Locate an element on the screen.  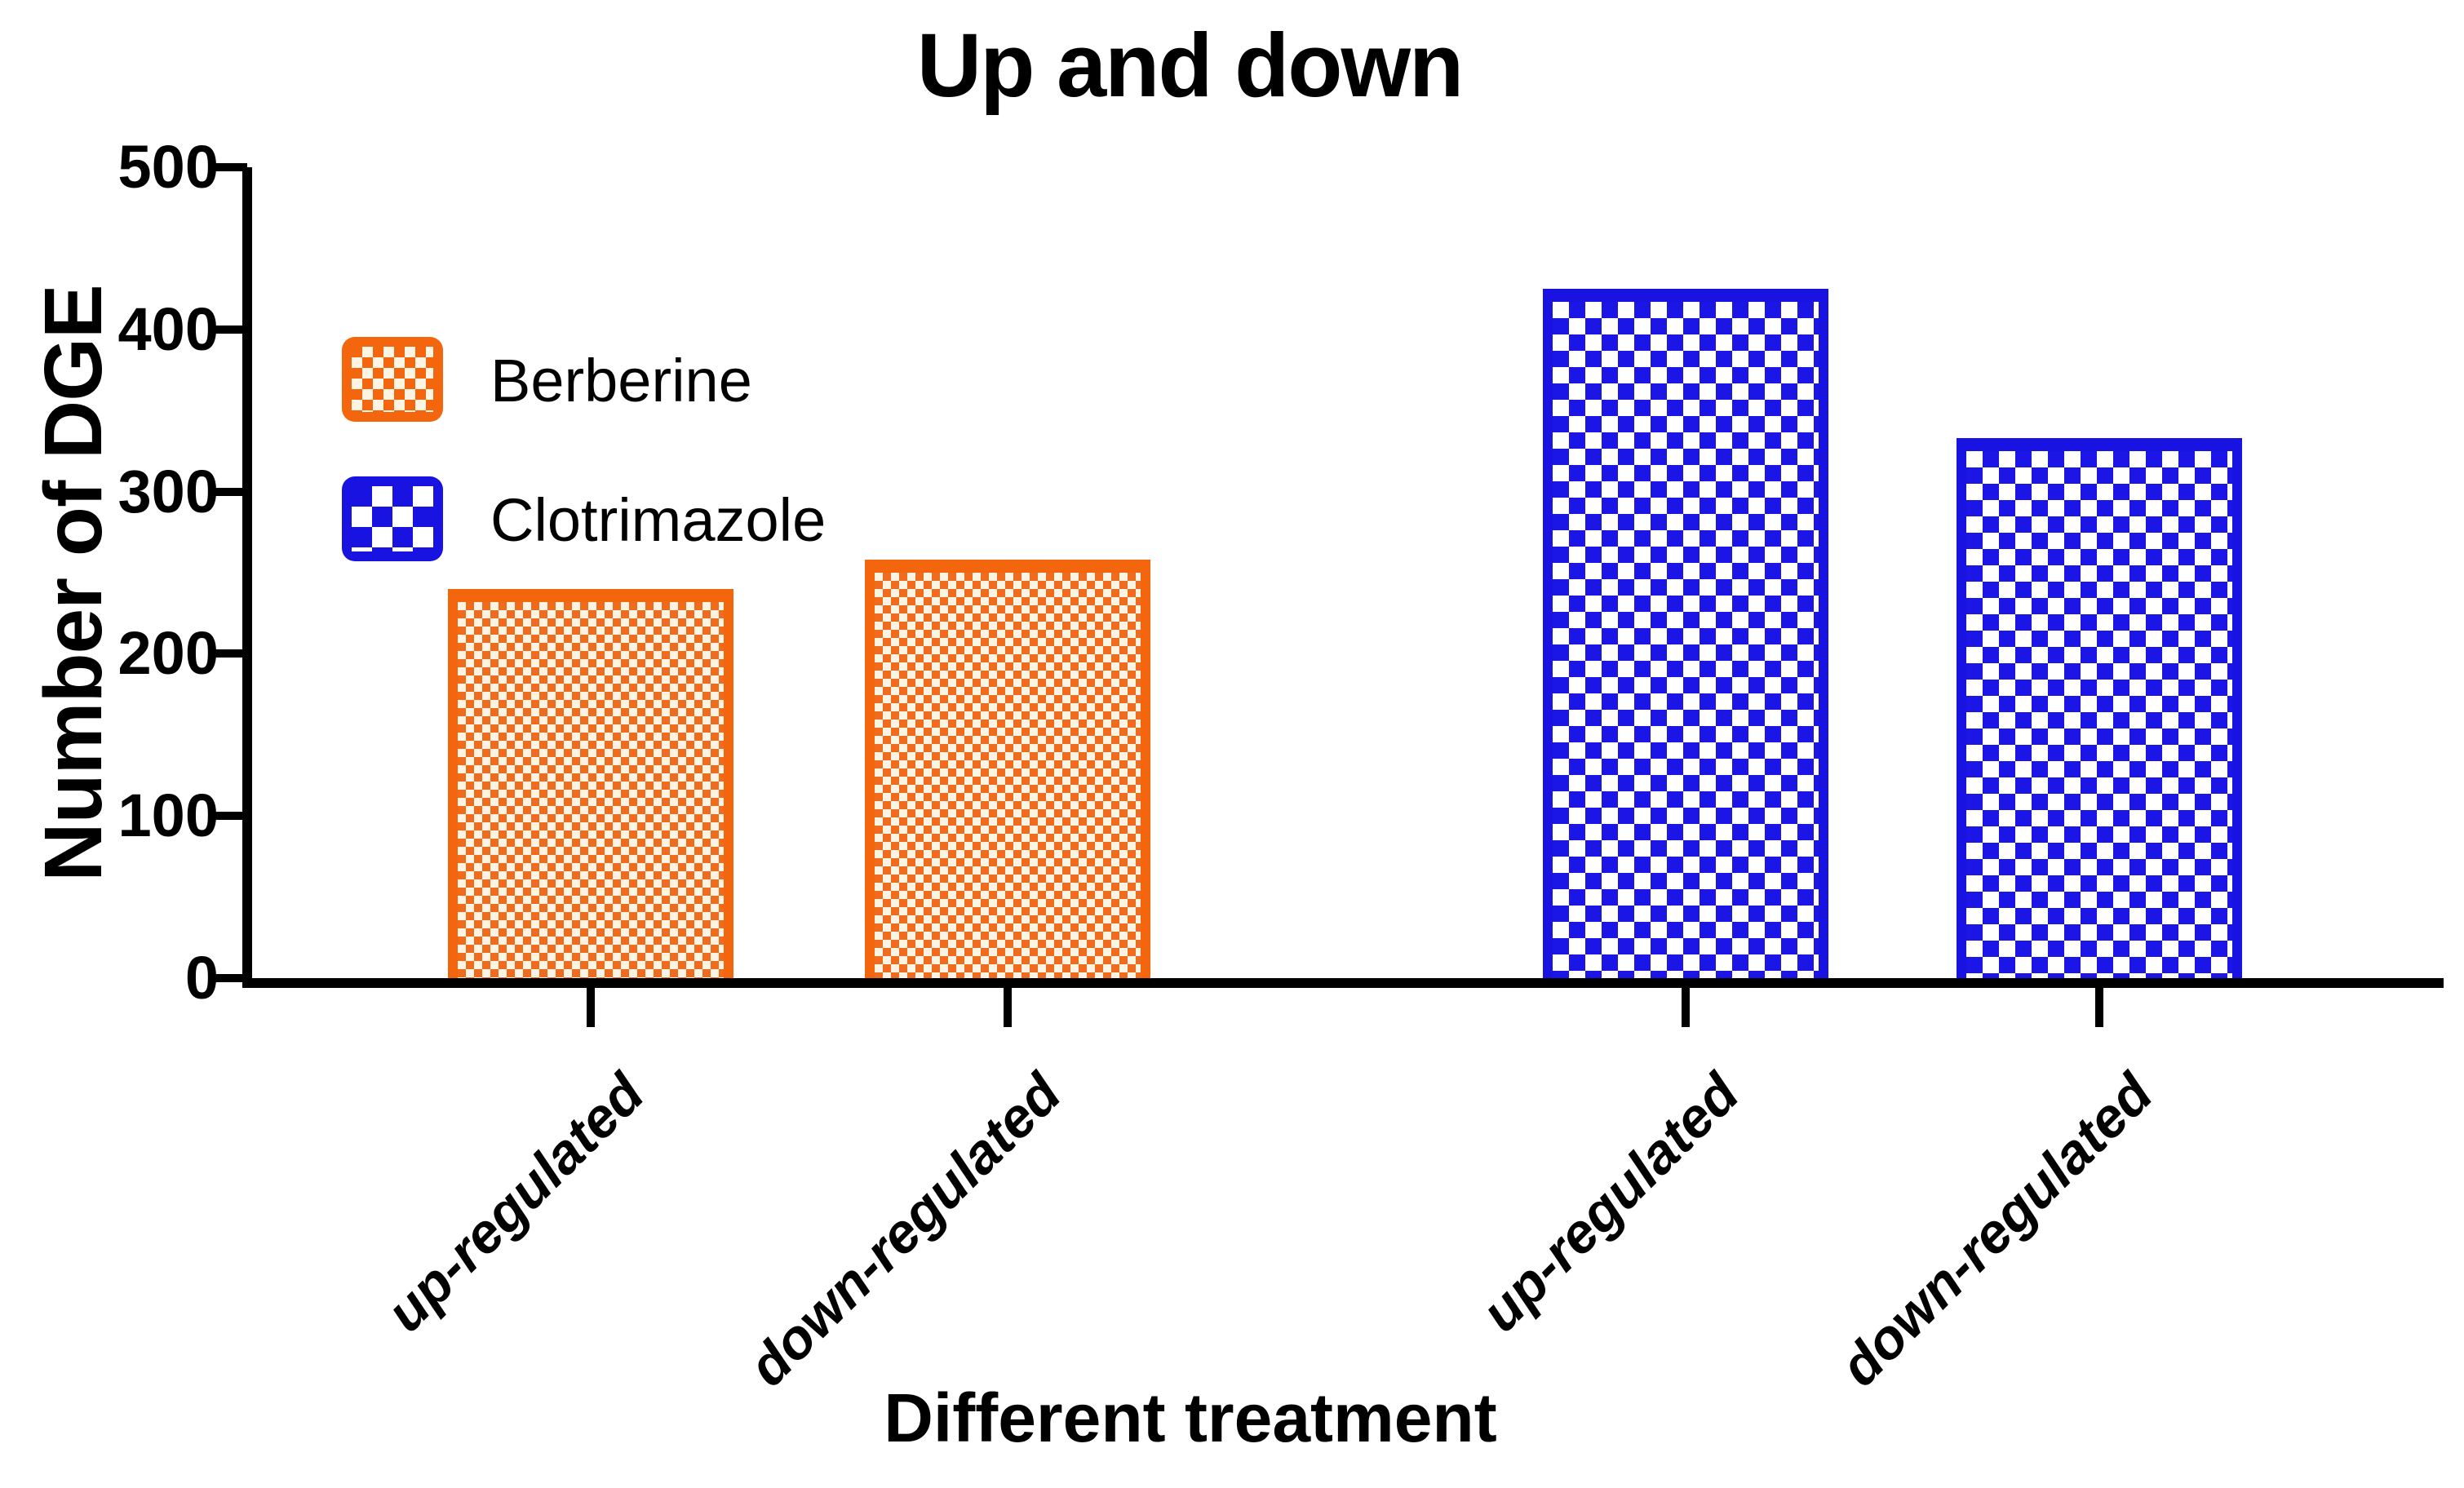
bar-clotrimazole-up-regulated is located at coordinates (1685, 633).